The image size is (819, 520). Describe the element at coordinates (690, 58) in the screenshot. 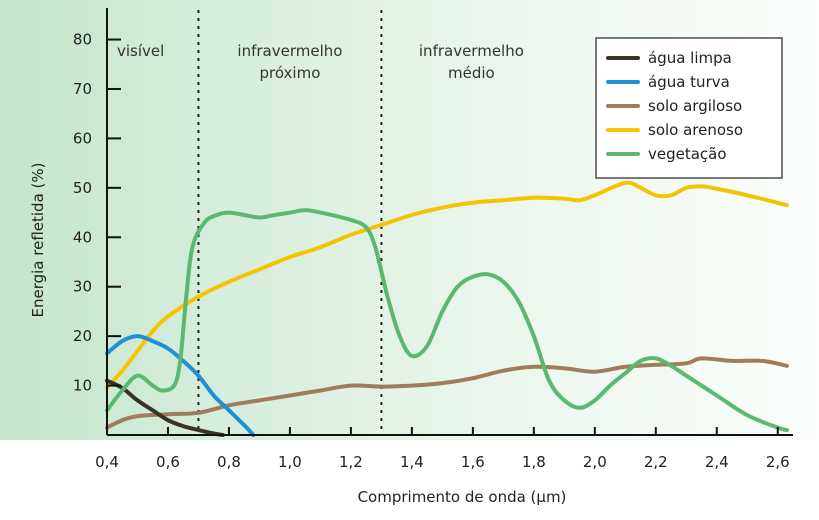

I see `legend-label-1: água limpa` at that location.